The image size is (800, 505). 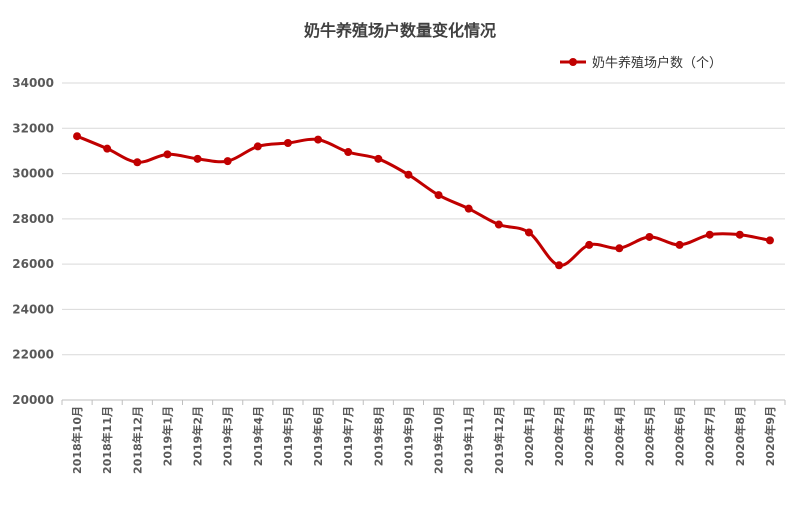 I want to click on x-tick-label: 2020年3月, so click(x=589, y=436).